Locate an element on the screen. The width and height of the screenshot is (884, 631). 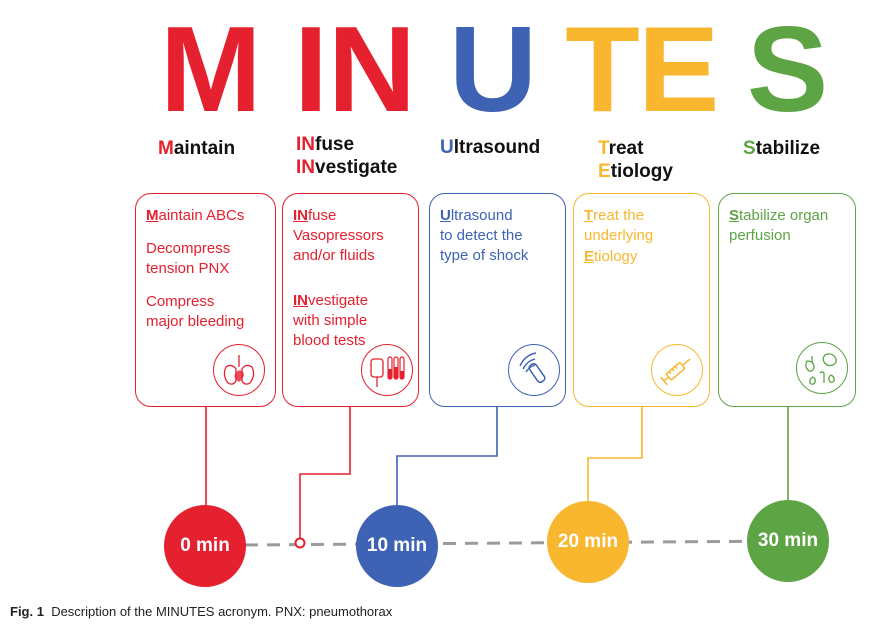
title-infuse-investigate: INfuse INvestigate is located at coordinates (347, 156).